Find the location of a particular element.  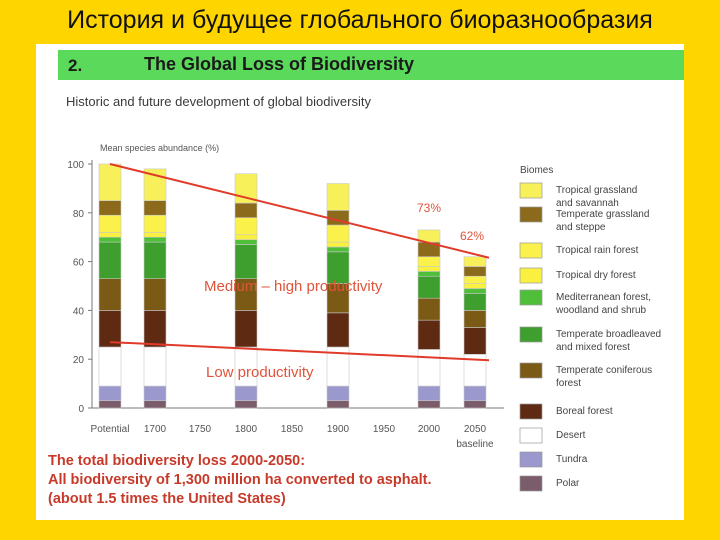

x-tick-label: Potential is located at coordinates (110, 429).